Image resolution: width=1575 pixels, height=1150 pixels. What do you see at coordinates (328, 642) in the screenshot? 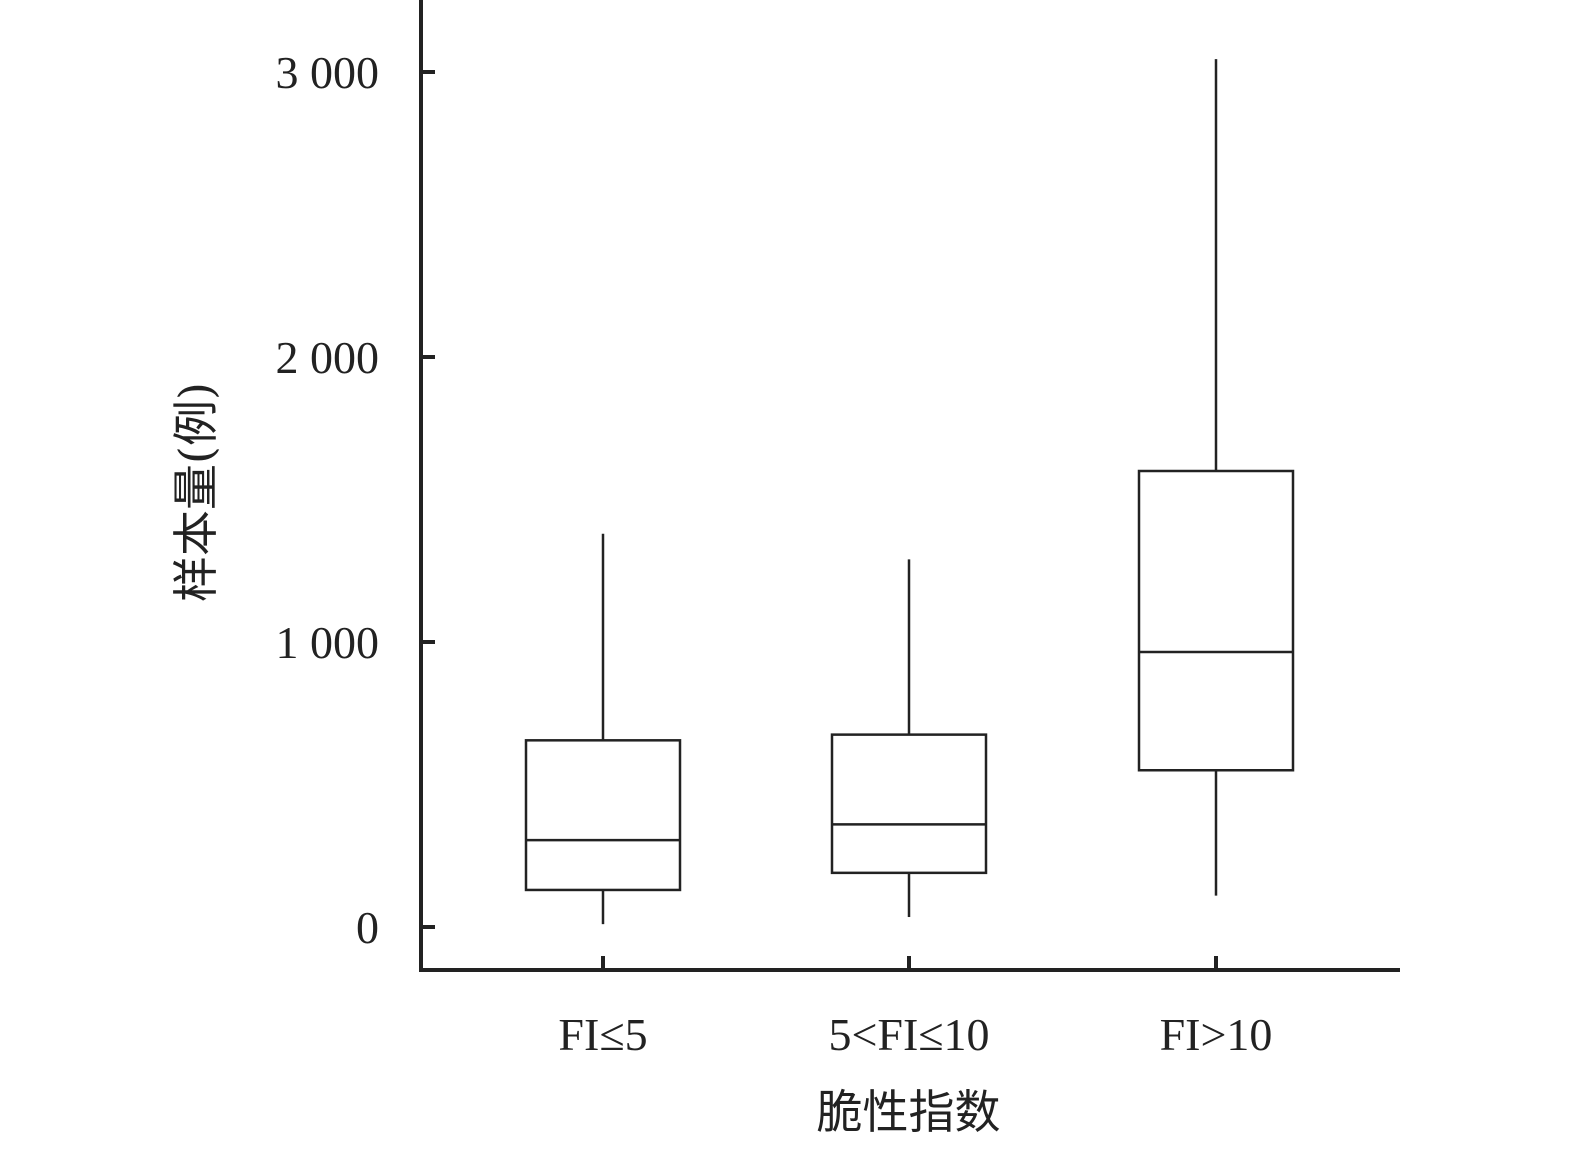
I see `y-tick-label: 1 000` at bounding box center [328, 642].